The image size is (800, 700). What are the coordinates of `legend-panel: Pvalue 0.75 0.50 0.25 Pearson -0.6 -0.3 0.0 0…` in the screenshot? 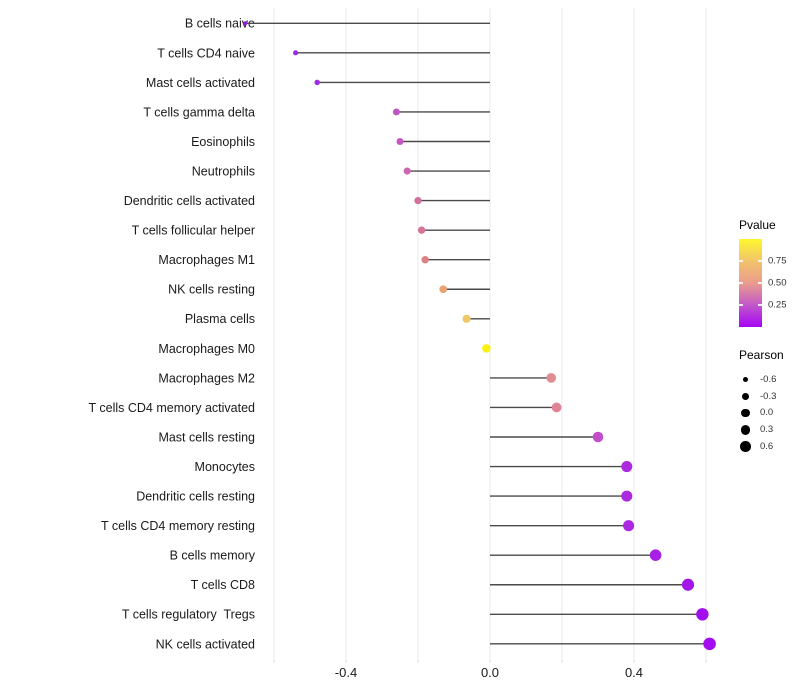 It's located at (769, 336).